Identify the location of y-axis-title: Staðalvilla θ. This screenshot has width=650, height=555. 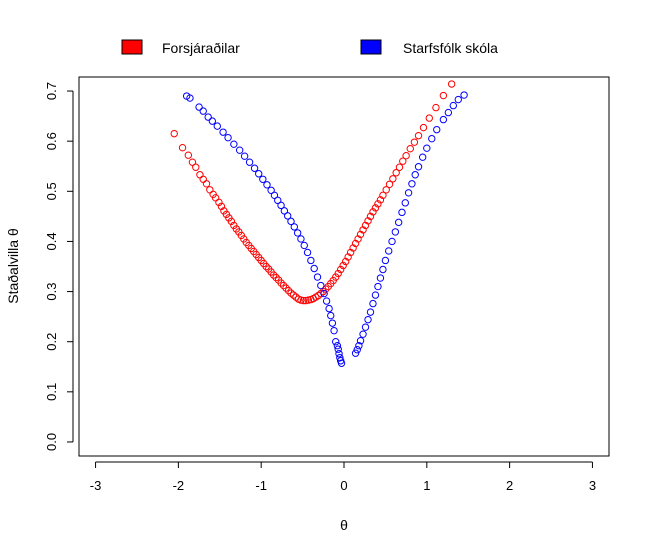
(13, 266).